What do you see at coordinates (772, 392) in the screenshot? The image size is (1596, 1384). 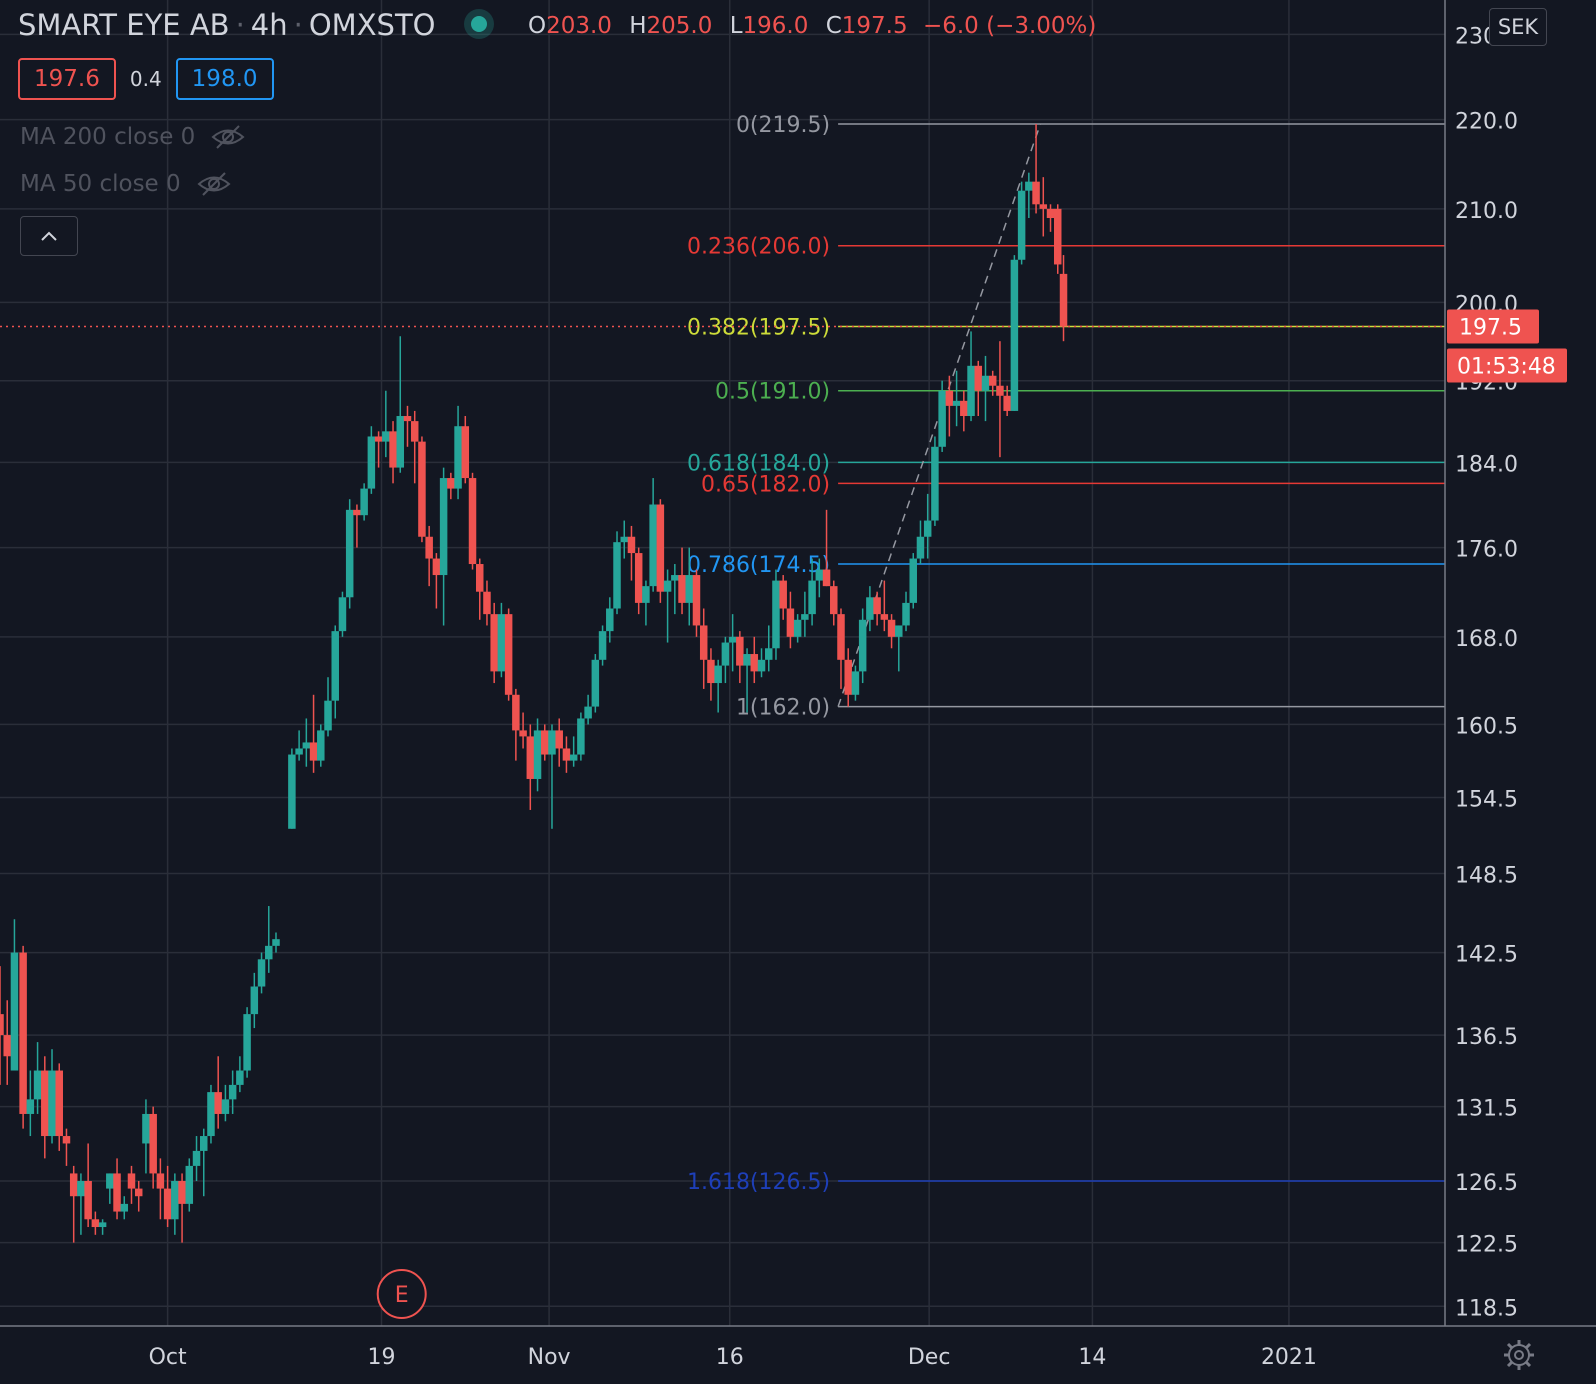 I see `fib-level-label: 0.5(191.0)` at bounding box center [772, 392].